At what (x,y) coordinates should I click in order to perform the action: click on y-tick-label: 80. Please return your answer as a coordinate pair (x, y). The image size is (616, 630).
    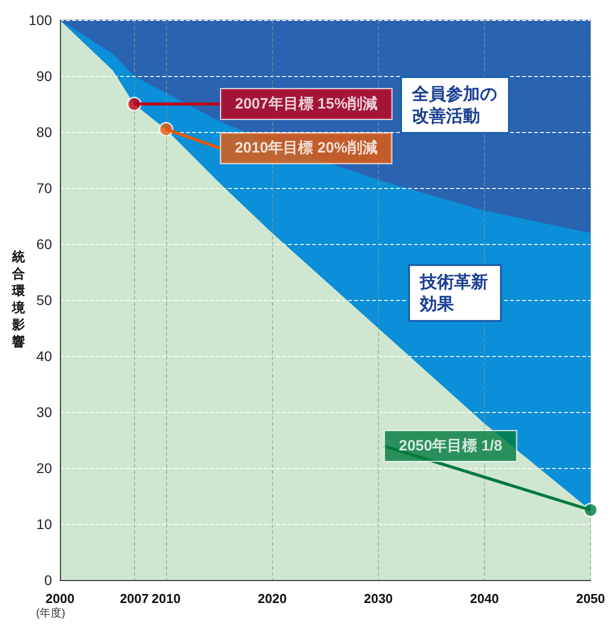
    Looking at the image, I should click on (44, 132).